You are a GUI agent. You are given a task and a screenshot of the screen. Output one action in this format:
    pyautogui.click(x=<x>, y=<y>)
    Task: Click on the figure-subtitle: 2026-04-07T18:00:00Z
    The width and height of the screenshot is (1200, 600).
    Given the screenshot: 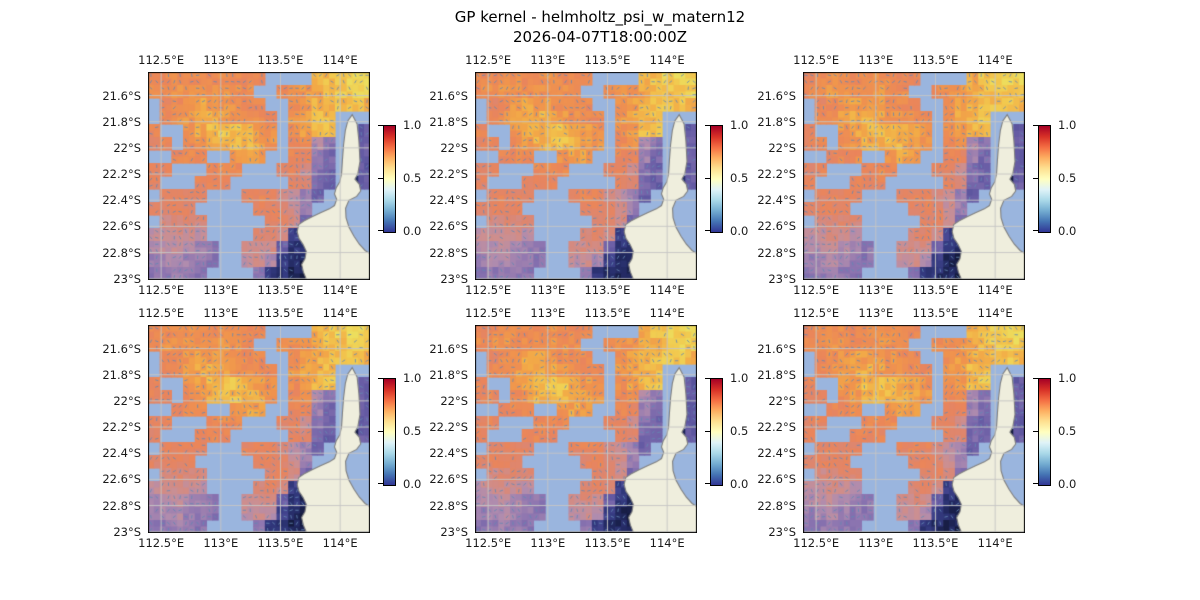 What is the action you would take?
    pyautogui.click(x=600, y=37)
    